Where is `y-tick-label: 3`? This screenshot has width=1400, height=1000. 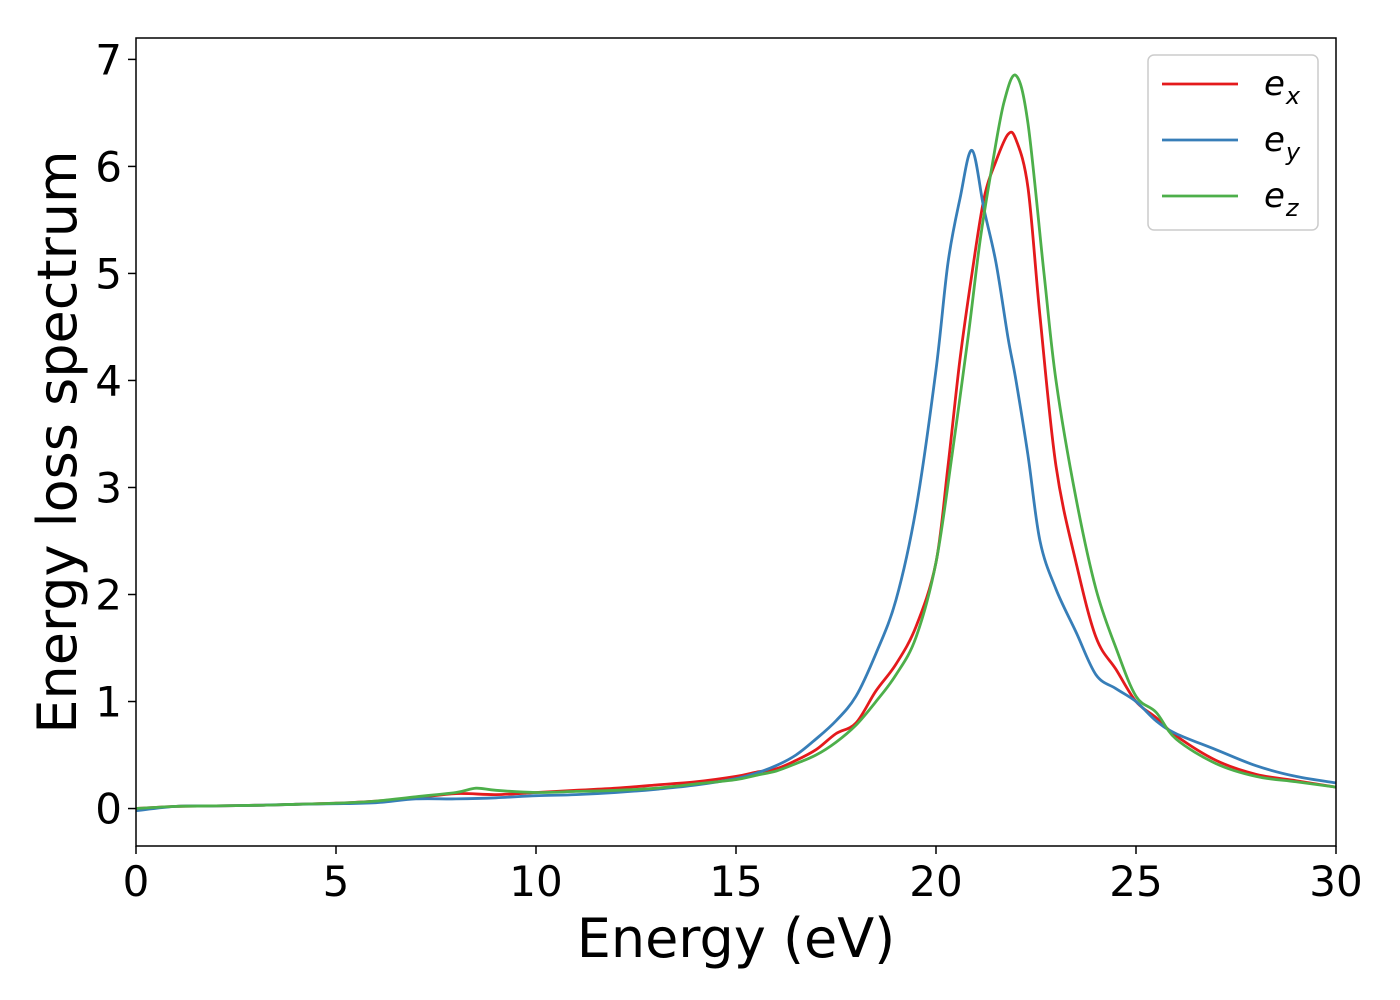
y-tick-label: 3 is located at coordinates (108, 487).